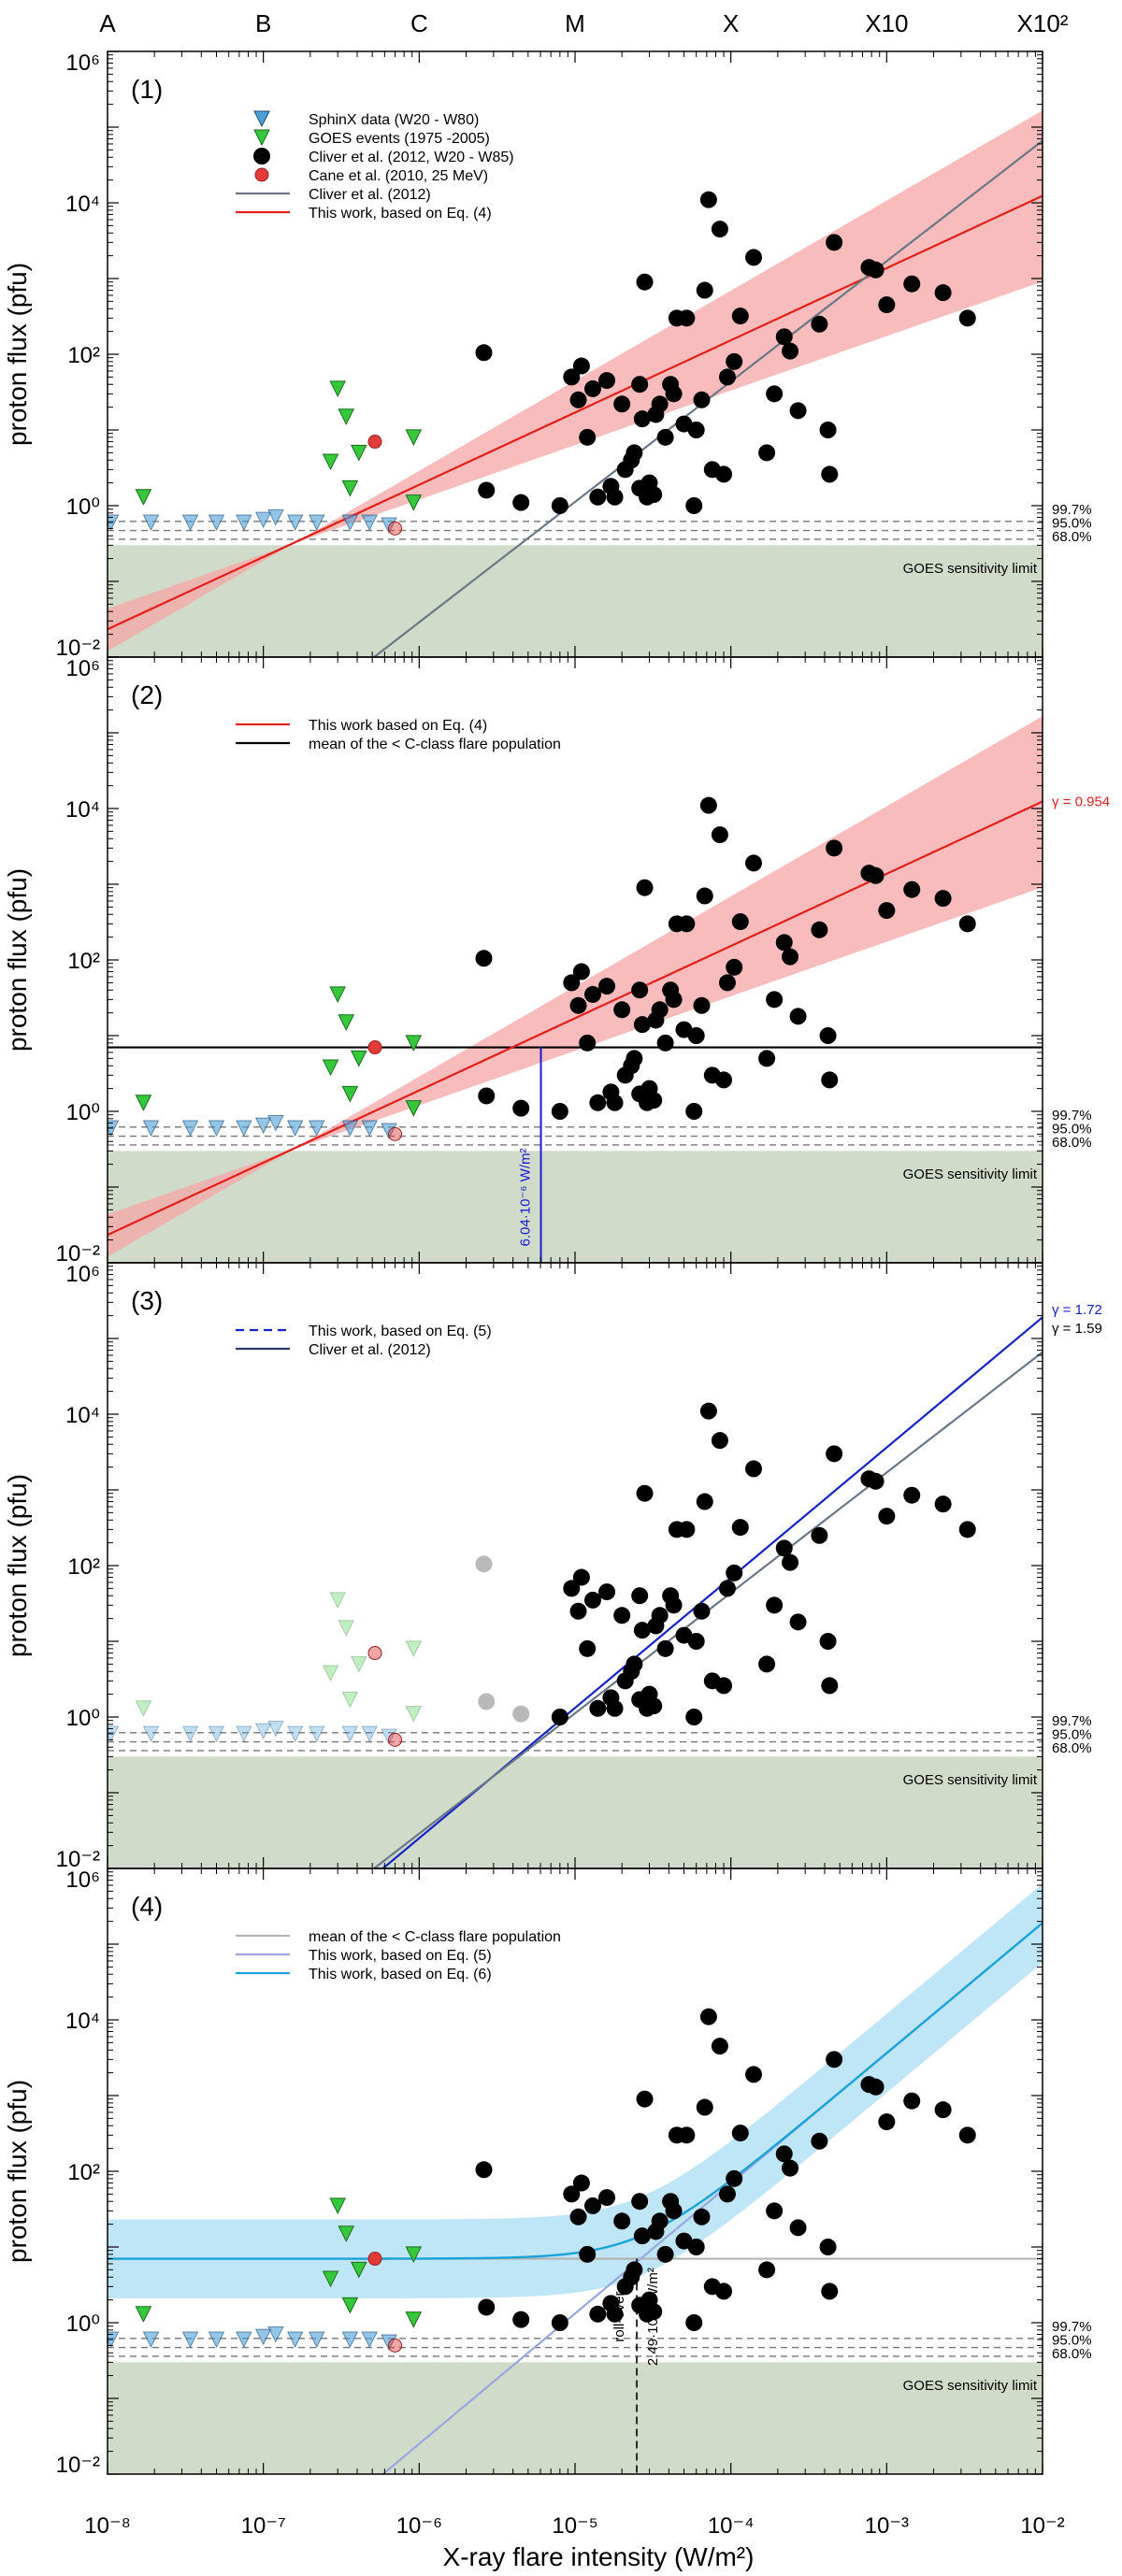 The width and height of the screenshot is (1122, 2576). I want to click on rollover-label: roll-over, so click(619, 2316).